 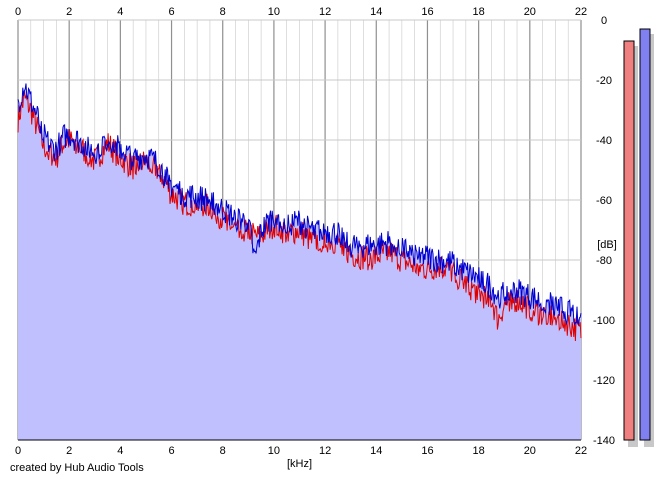 I want to click on x-tick-label-bottom: 10, so click(x=274, y=451).